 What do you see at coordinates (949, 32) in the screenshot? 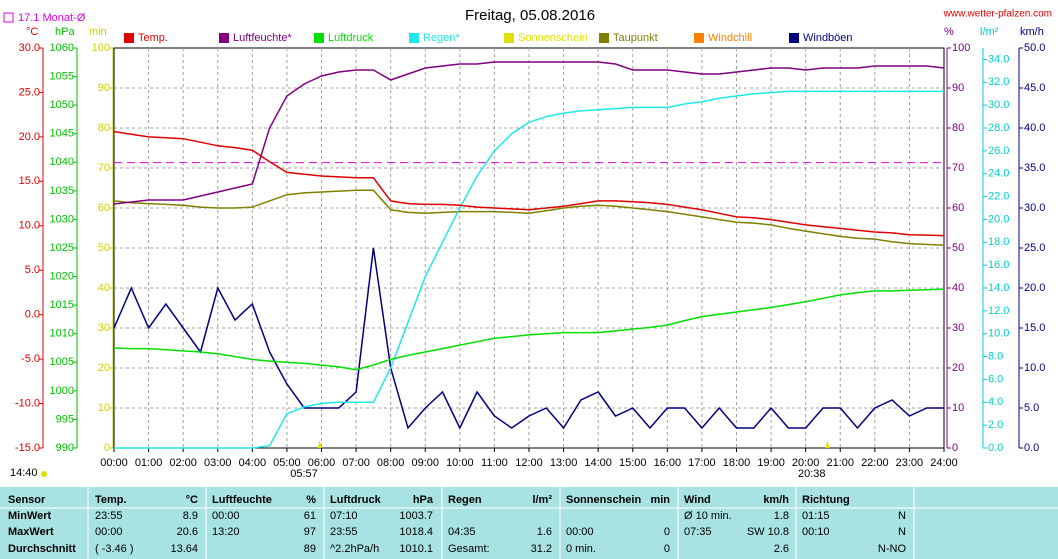
I see `axis-unit: %` at bounding box center [949, 32].